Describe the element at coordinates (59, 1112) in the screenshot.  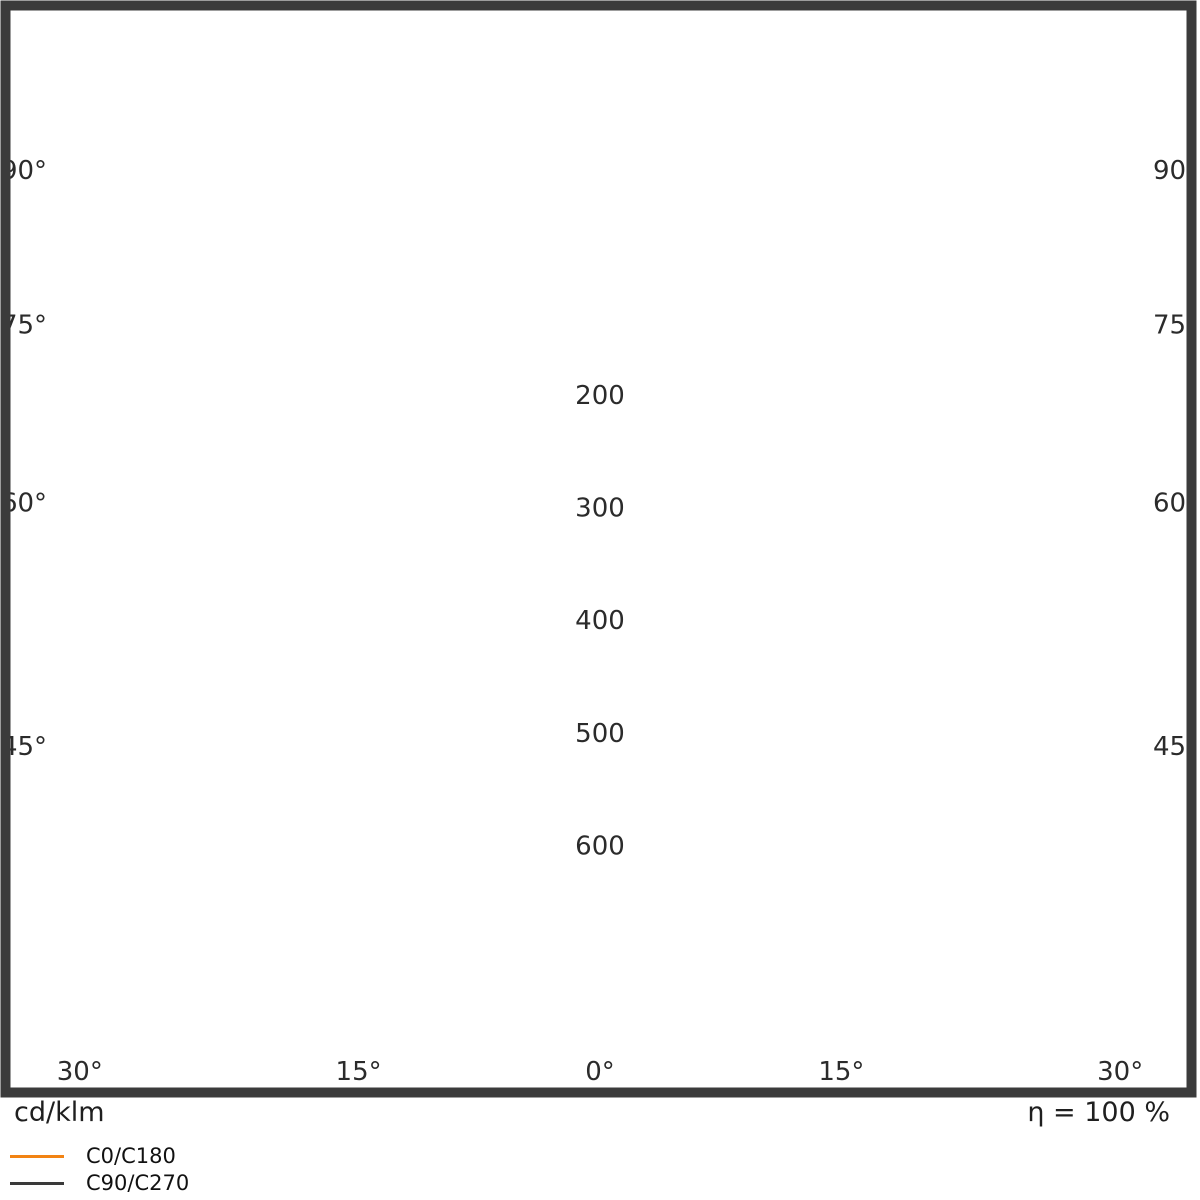
I see `unit-label: cd/klm` at that location.